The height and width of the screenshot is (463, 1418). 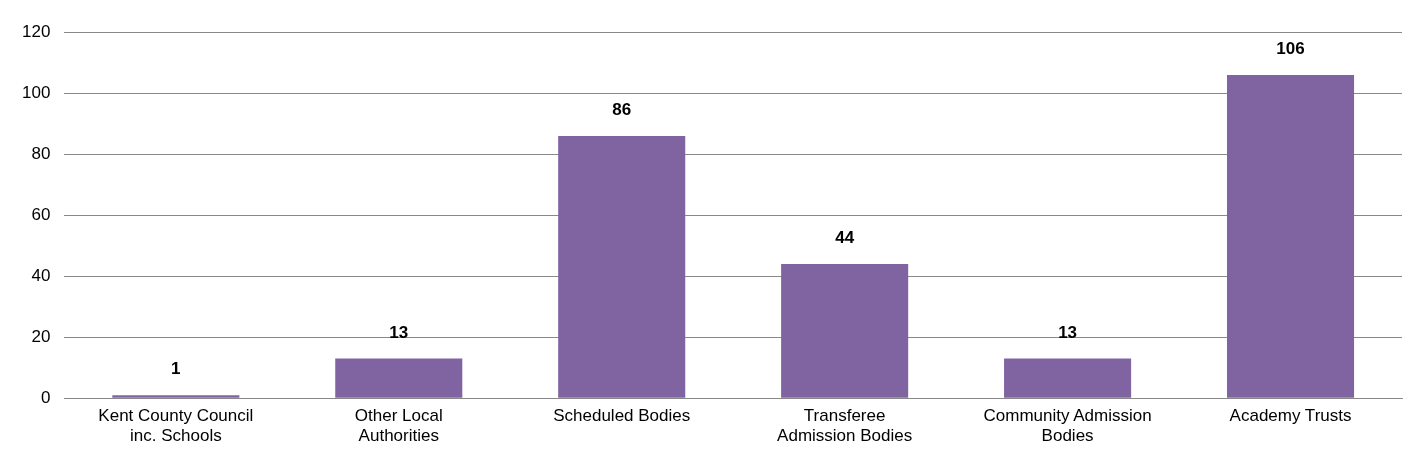 What do you see at coordinates (176, 426) in the screenshot?
I see `x-tick-label: Kent County Council inc. Schools` at bounding box center [176, 426].